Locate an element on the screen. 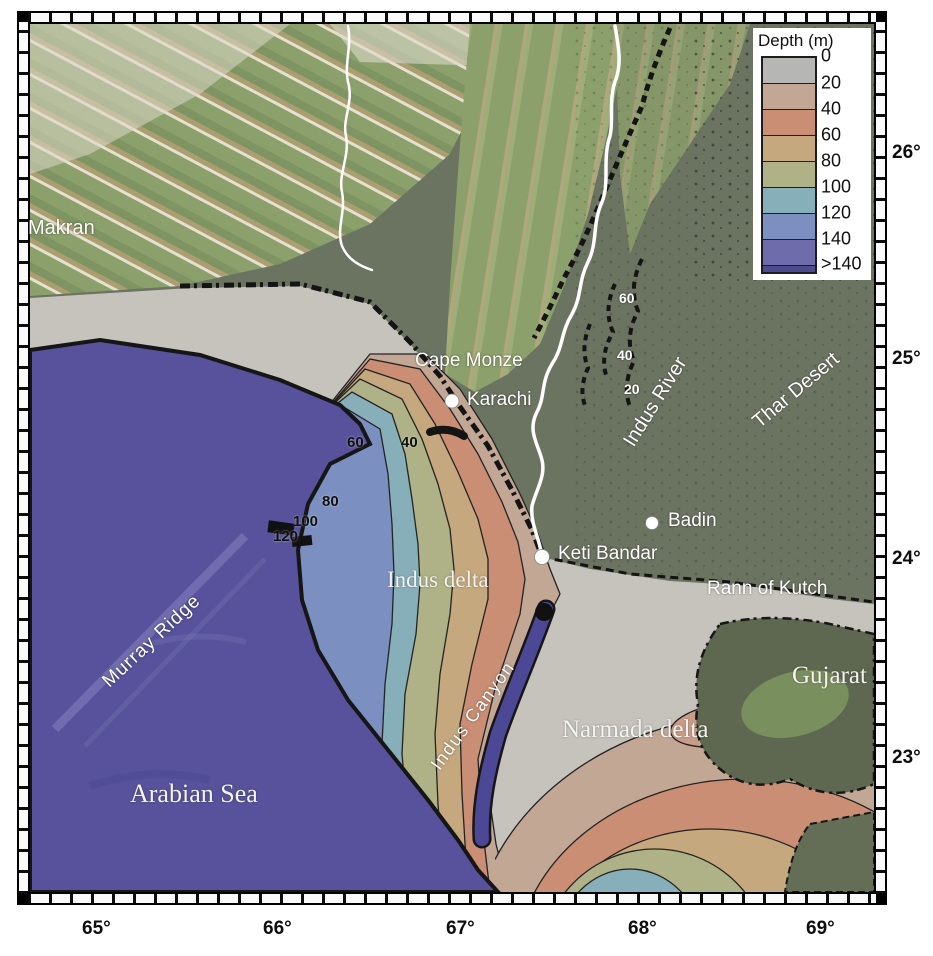  legend-tick-gt140: >140 is located at coordinates (841, 263).